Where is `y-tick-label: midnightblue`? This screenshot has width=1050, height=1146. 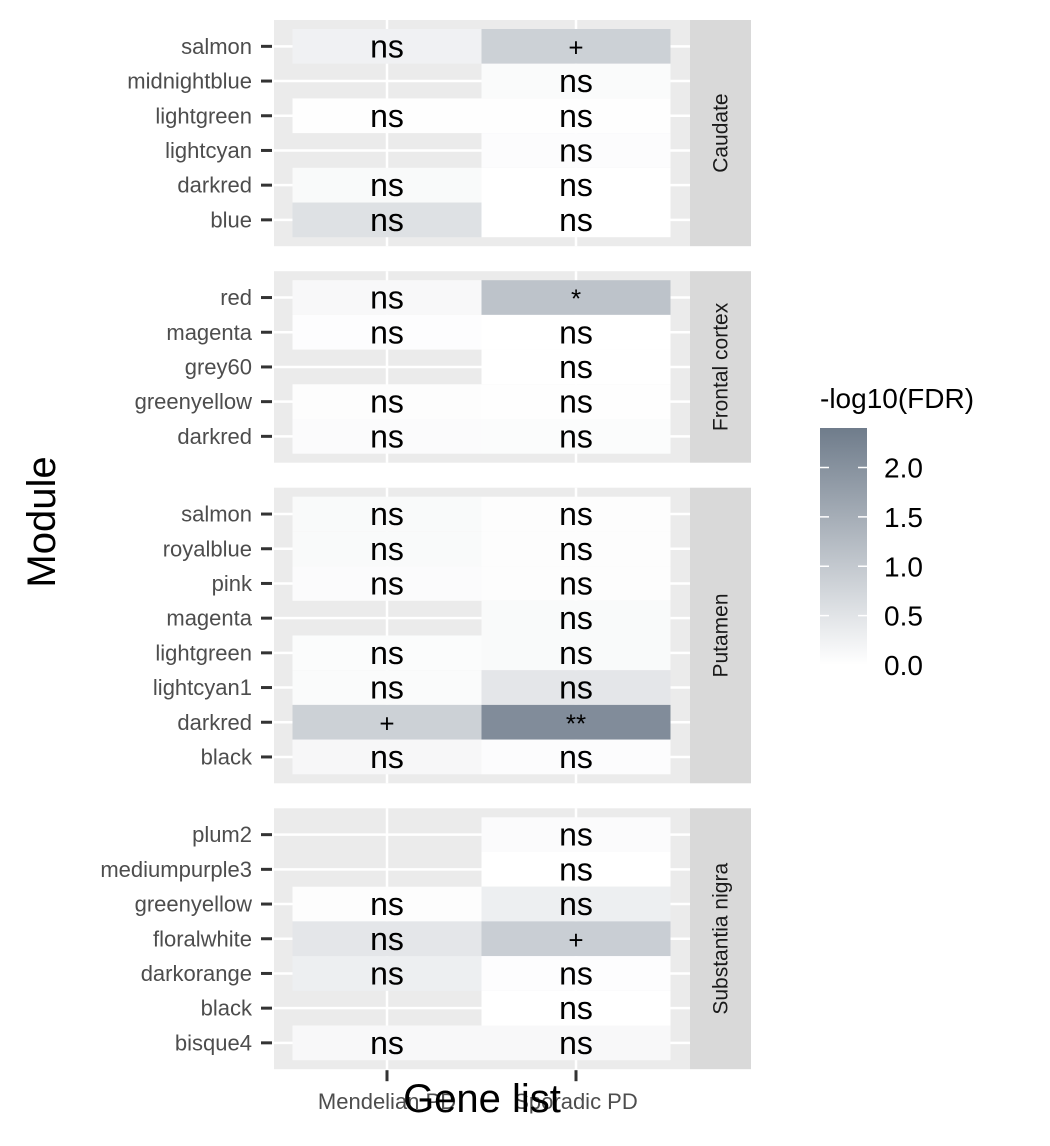
y-tick-label: midnightblue is located at coordinates (189, 81).